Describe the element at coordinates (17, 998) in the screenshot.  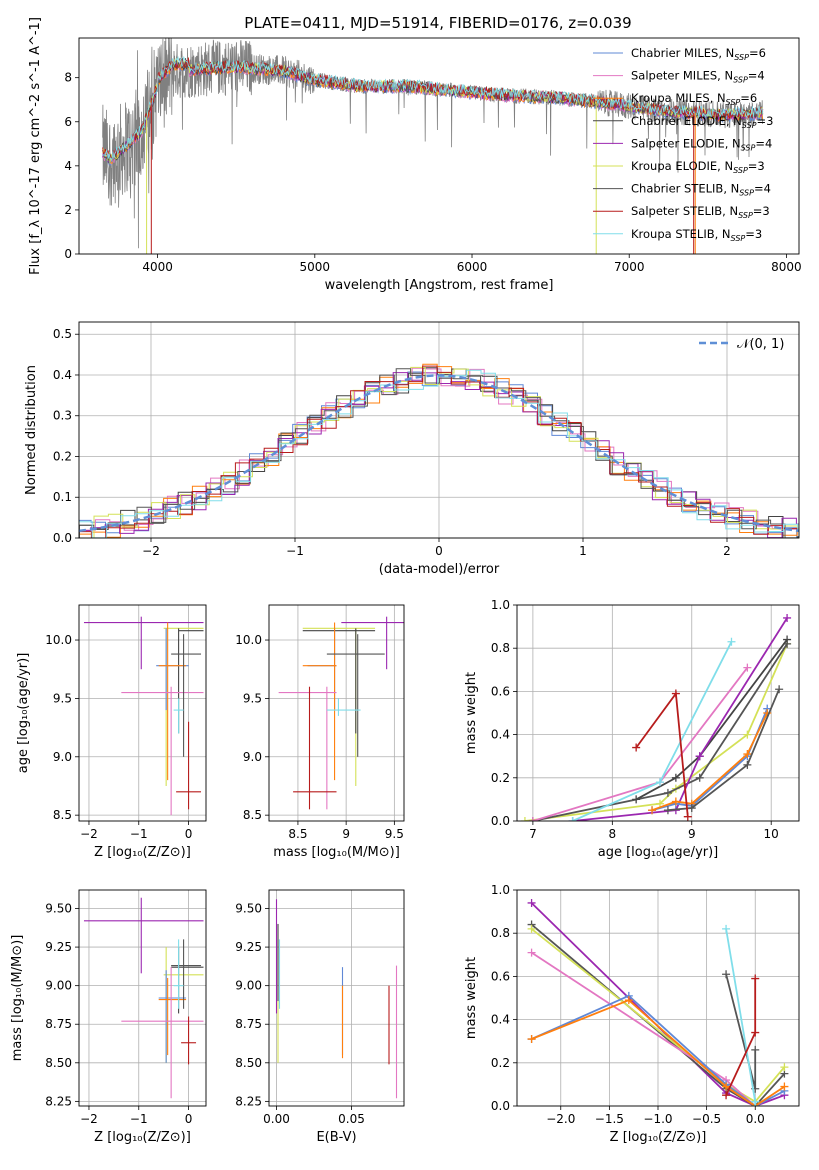
I see `y-axis-label: mass [log₁₀(M/M⊙)]` at that location.